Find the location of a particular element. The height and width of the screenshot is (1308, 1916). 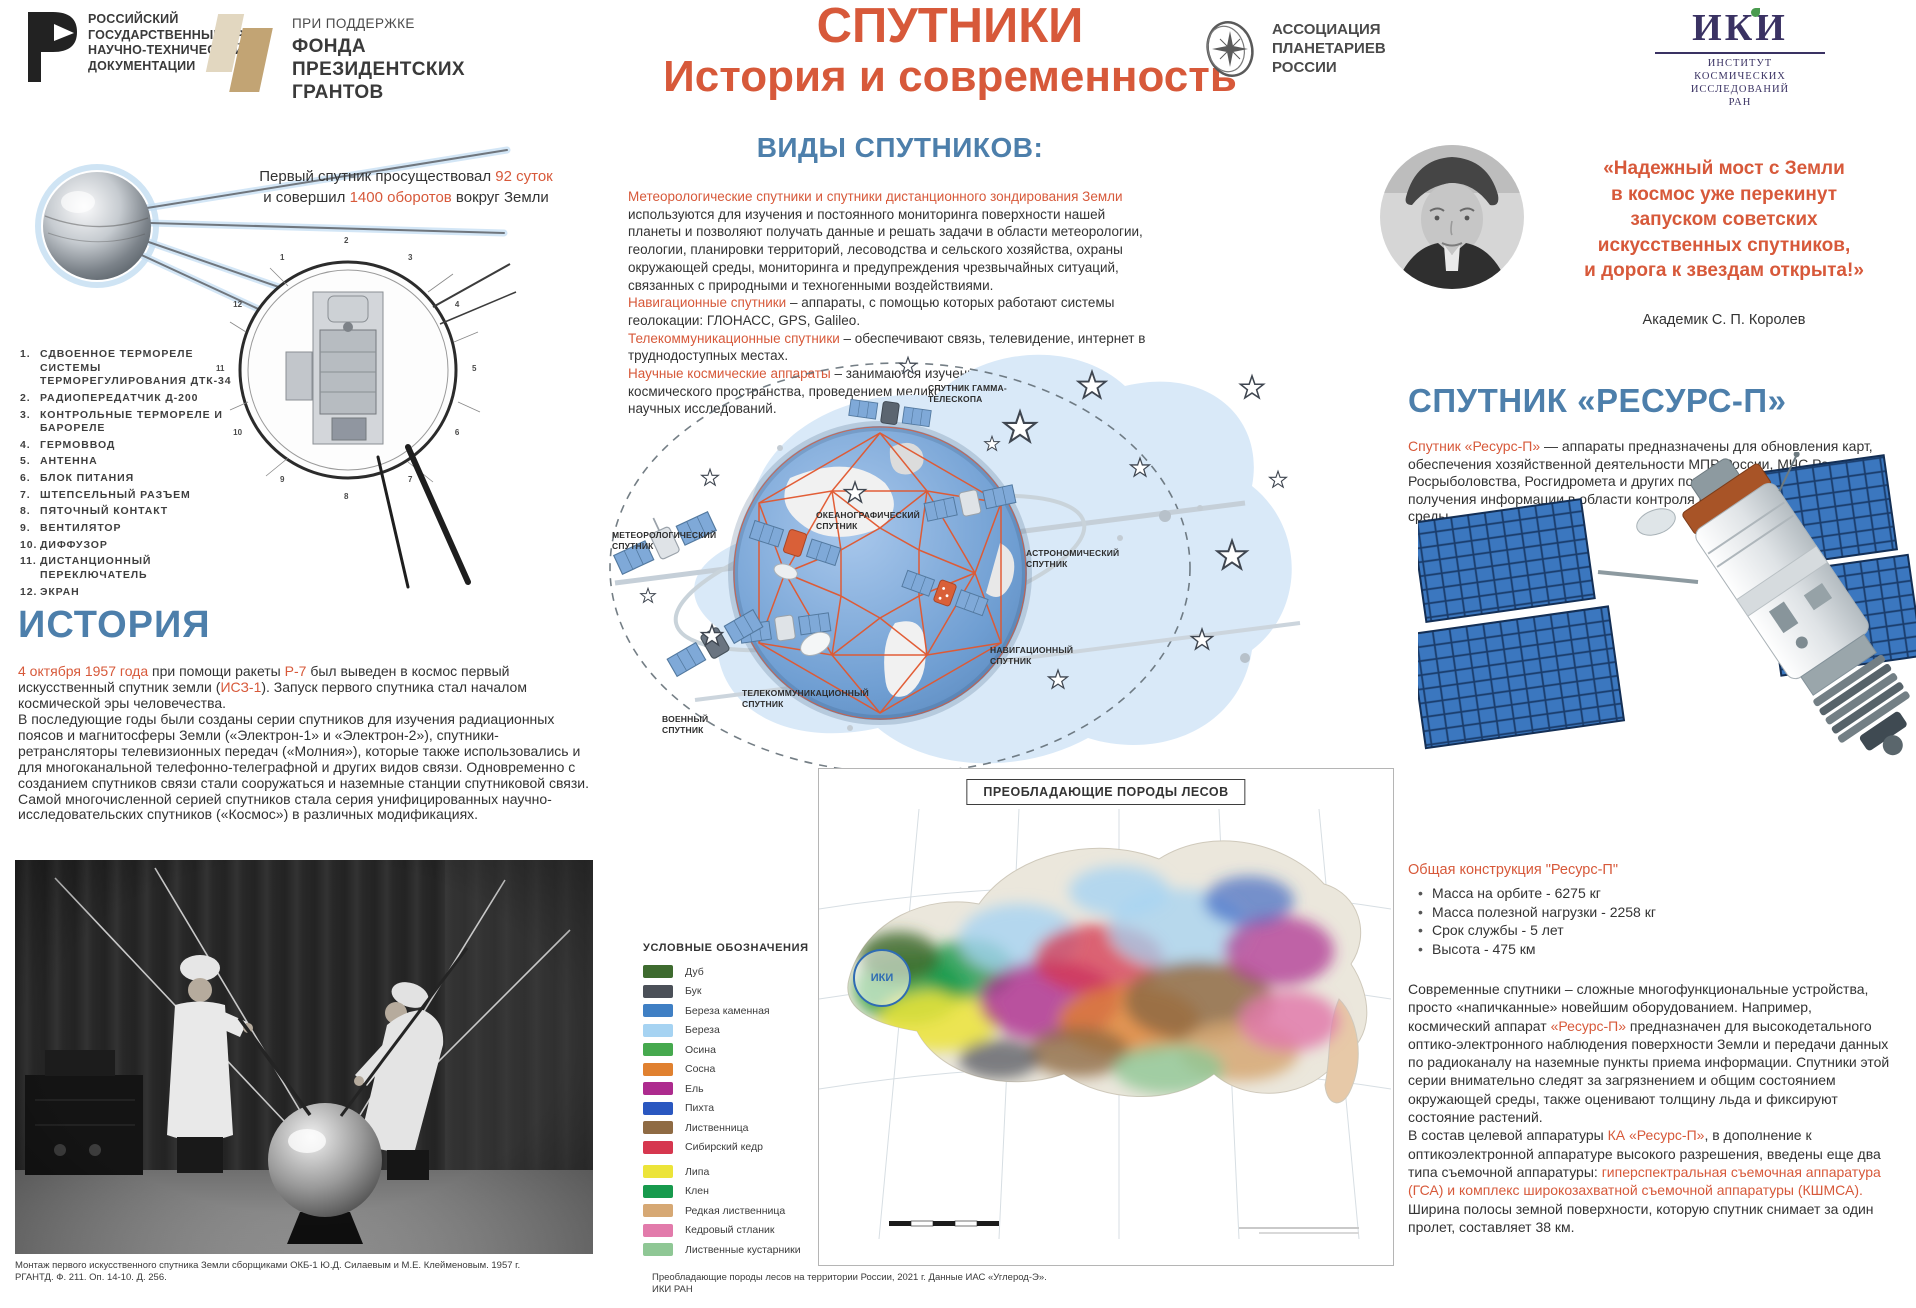

quote-line: искусственных спутников, is located at coordinates (1724, 245).